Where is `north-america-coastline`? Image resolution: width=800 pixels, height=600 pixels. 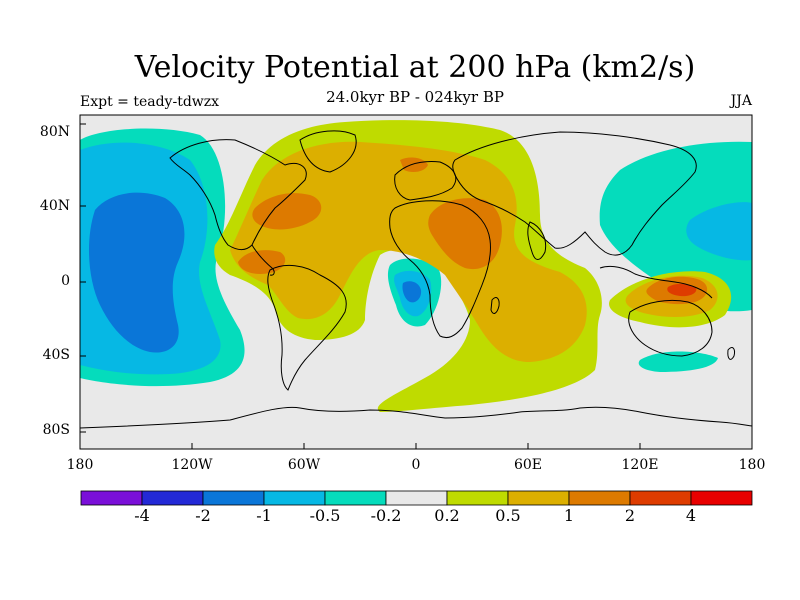
north-america-coastline is located at coordinates (238, 194).